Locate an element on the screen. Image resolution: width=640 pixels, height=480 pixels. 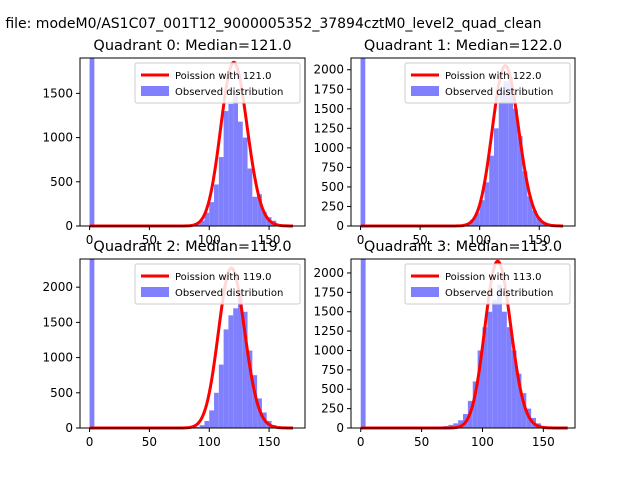
y-tick-label: 1750 is located at coordinates (328, 292).